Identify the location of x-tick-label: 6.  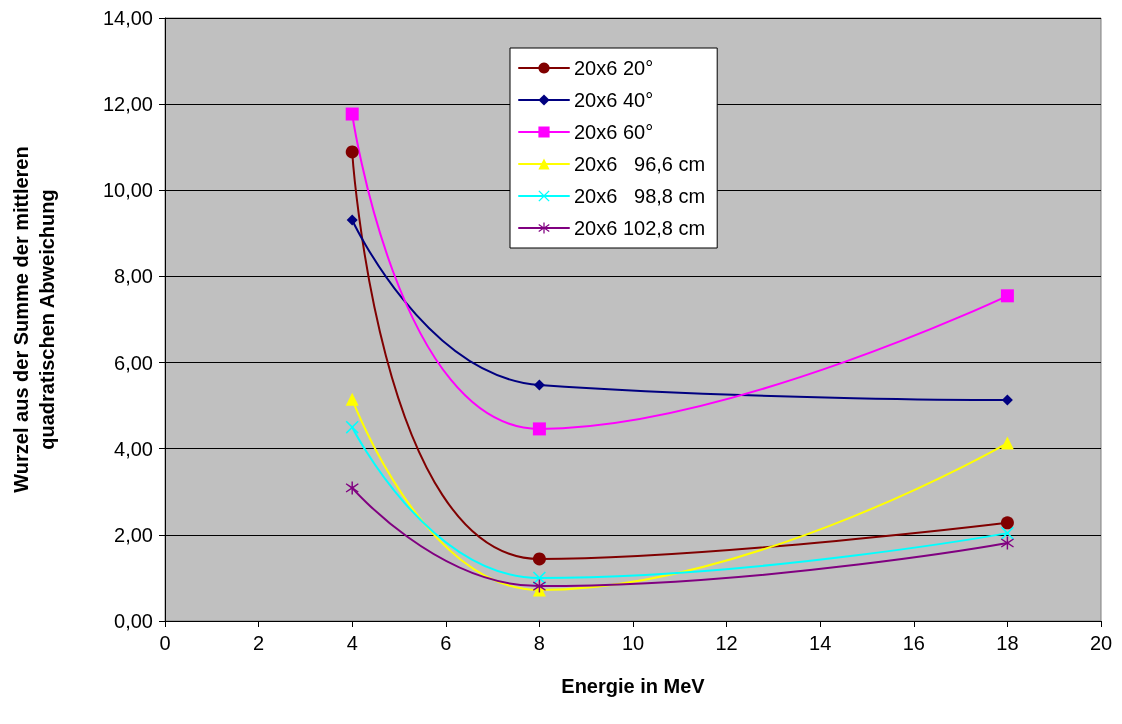
(446, 643).